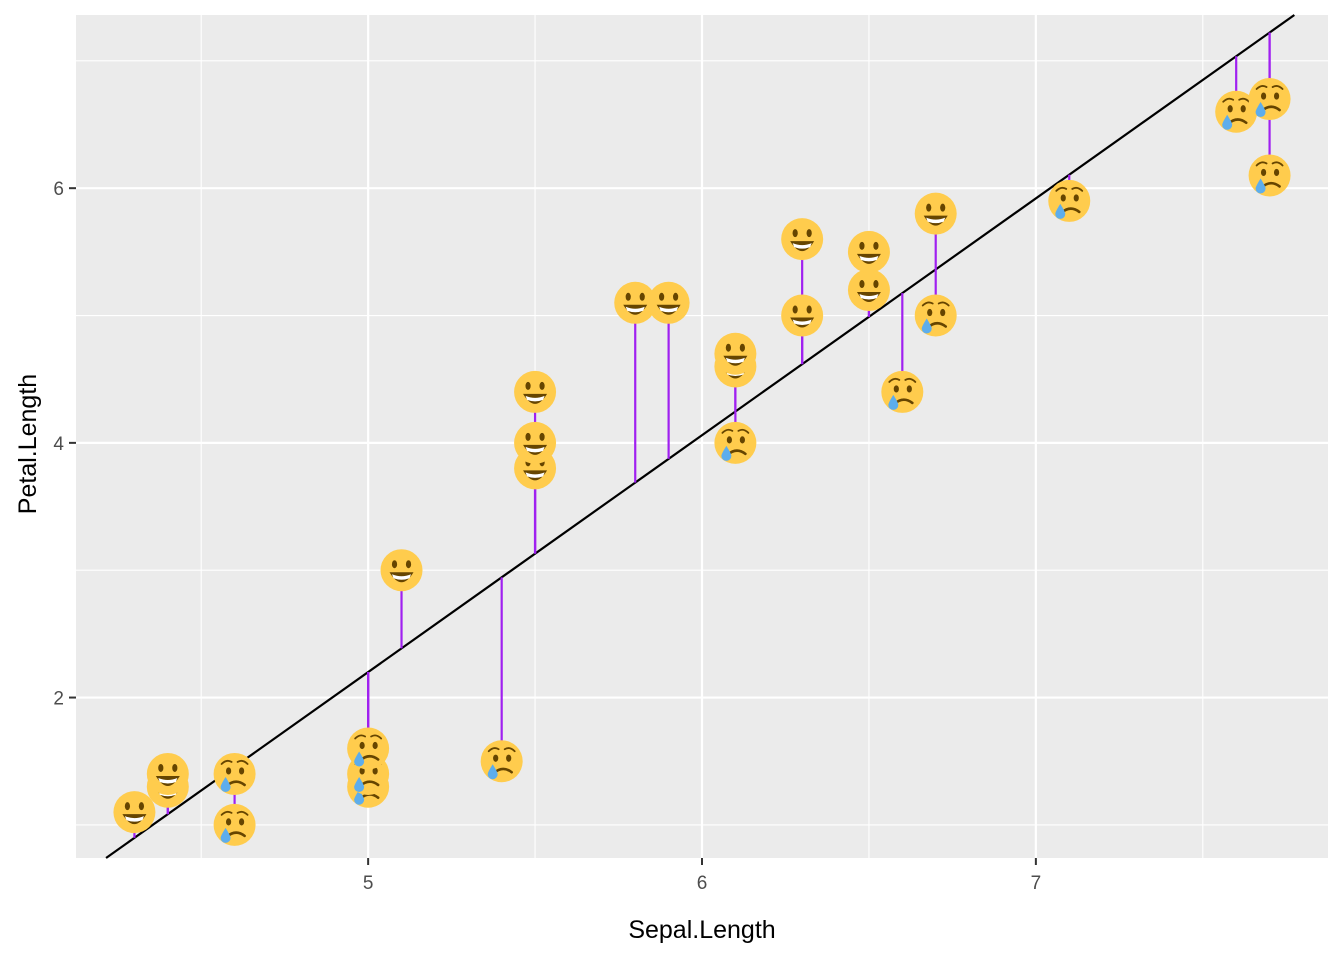 The image size is (1344, 960). I want to click on y-tick-label: 4, so click(58, 444).